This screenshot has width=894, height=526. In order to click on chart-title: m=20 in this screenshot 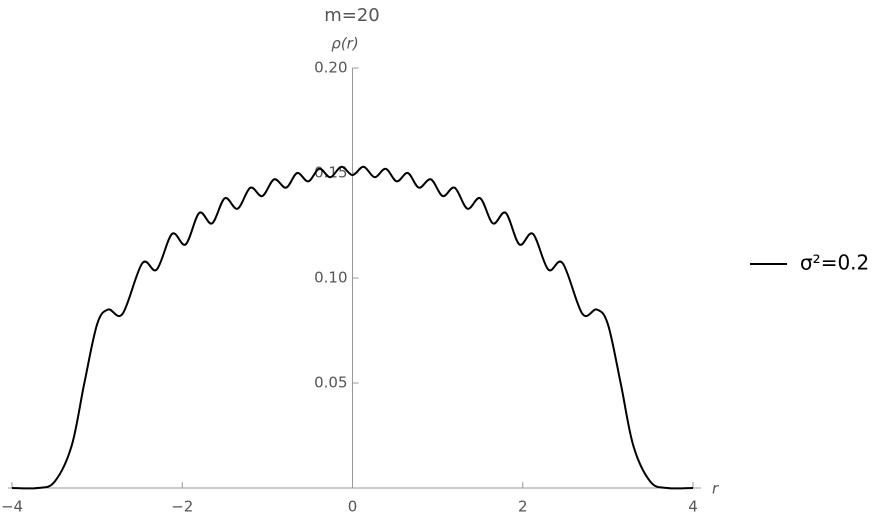, I will do `click(352, 15)`.